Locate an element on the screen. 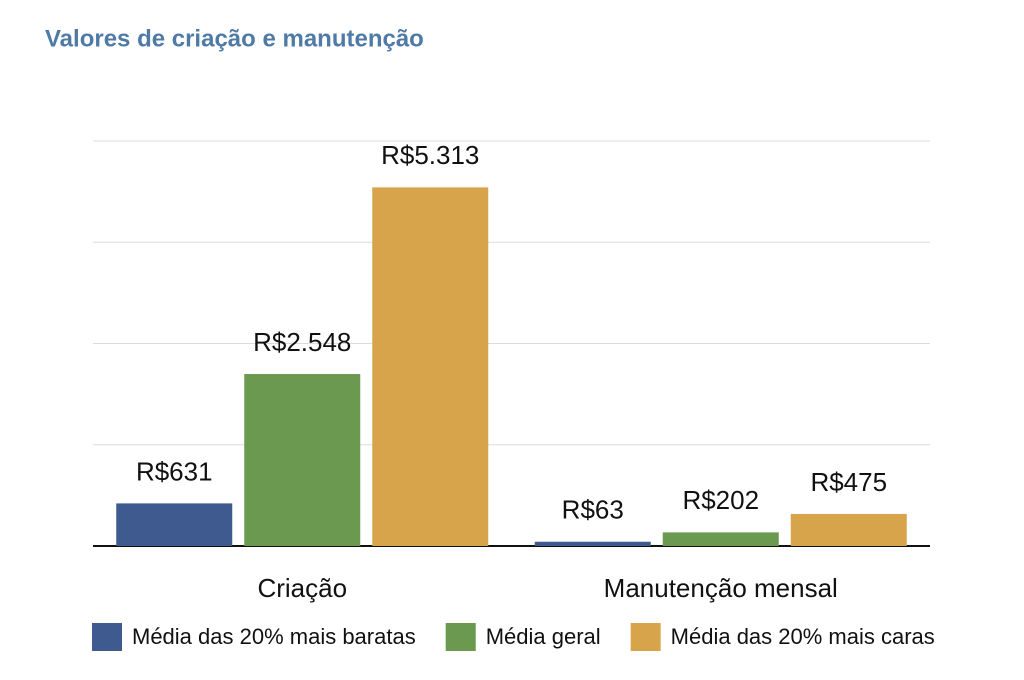  chart-title: Valores de criação e manutenção is located at coordinates (234, 38).